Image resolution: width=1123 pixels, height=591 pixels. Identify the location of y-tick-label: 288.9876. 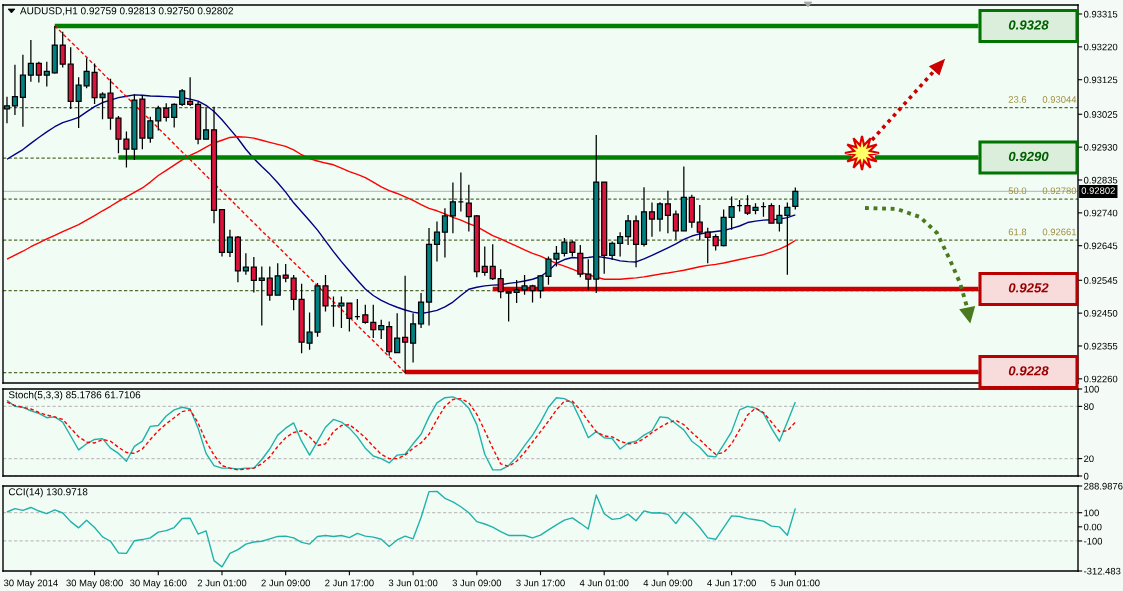
(1103, 486).